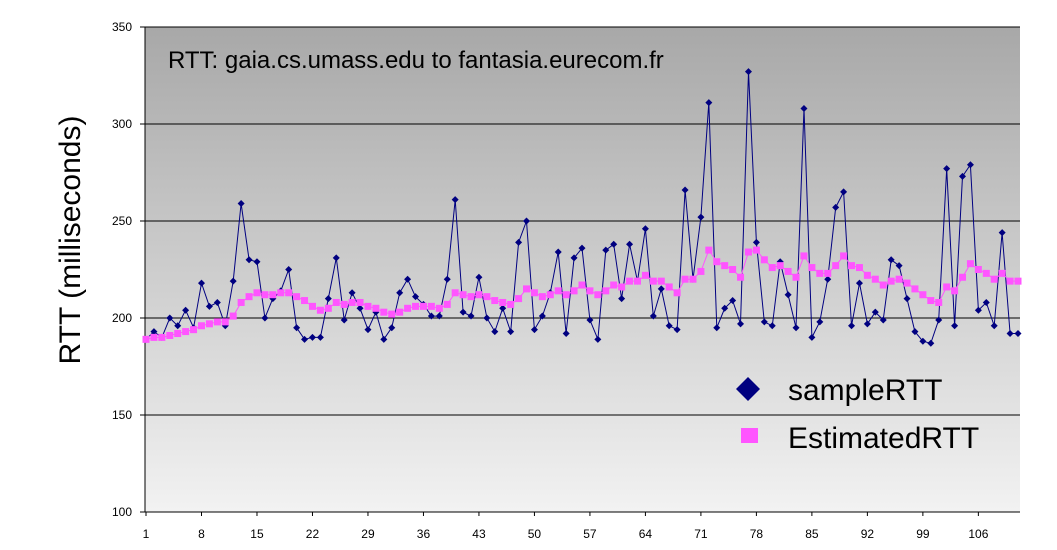  Describe the element at coordinates (424, 534) in the screenshot. I see `x-tick-label-36: 36` at that location.